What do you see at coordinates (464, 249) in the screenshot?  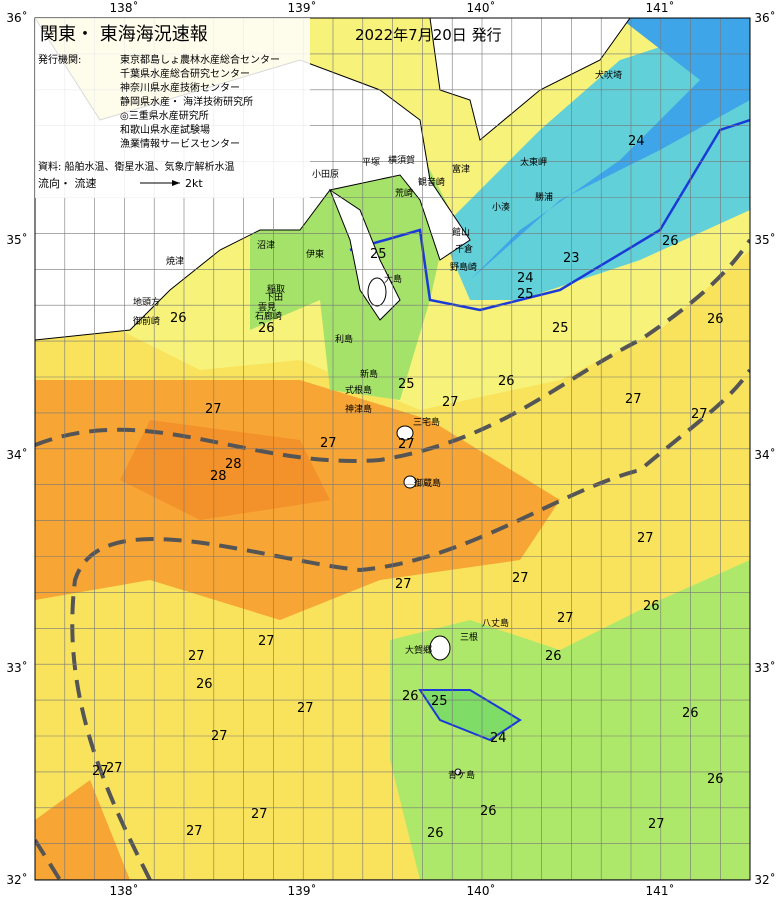 I see `place-name: 千倉` at bounding box center [464, 249].